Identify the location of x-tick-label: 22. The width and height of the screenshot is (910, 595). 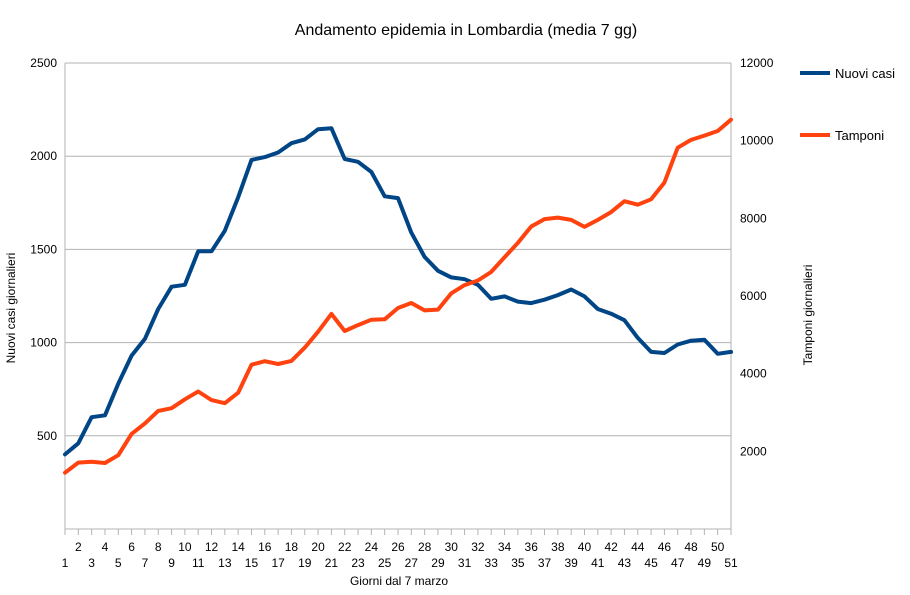
(345, 547).